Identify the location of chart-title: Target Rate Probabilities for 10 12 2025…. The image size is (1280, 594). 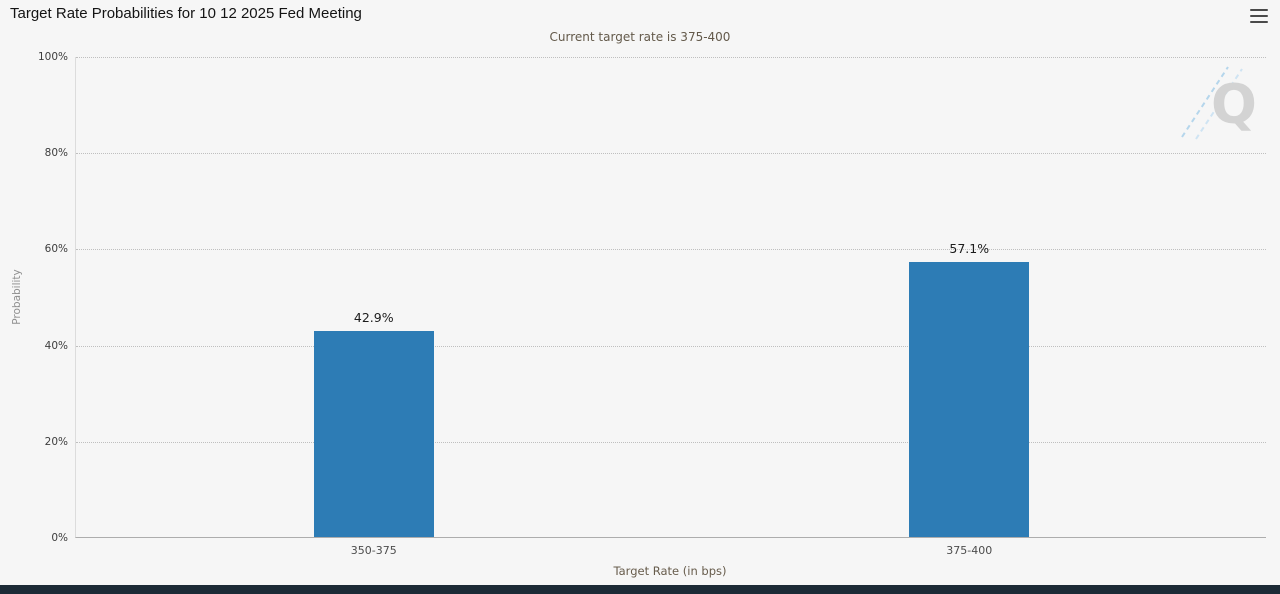
(186, 13).